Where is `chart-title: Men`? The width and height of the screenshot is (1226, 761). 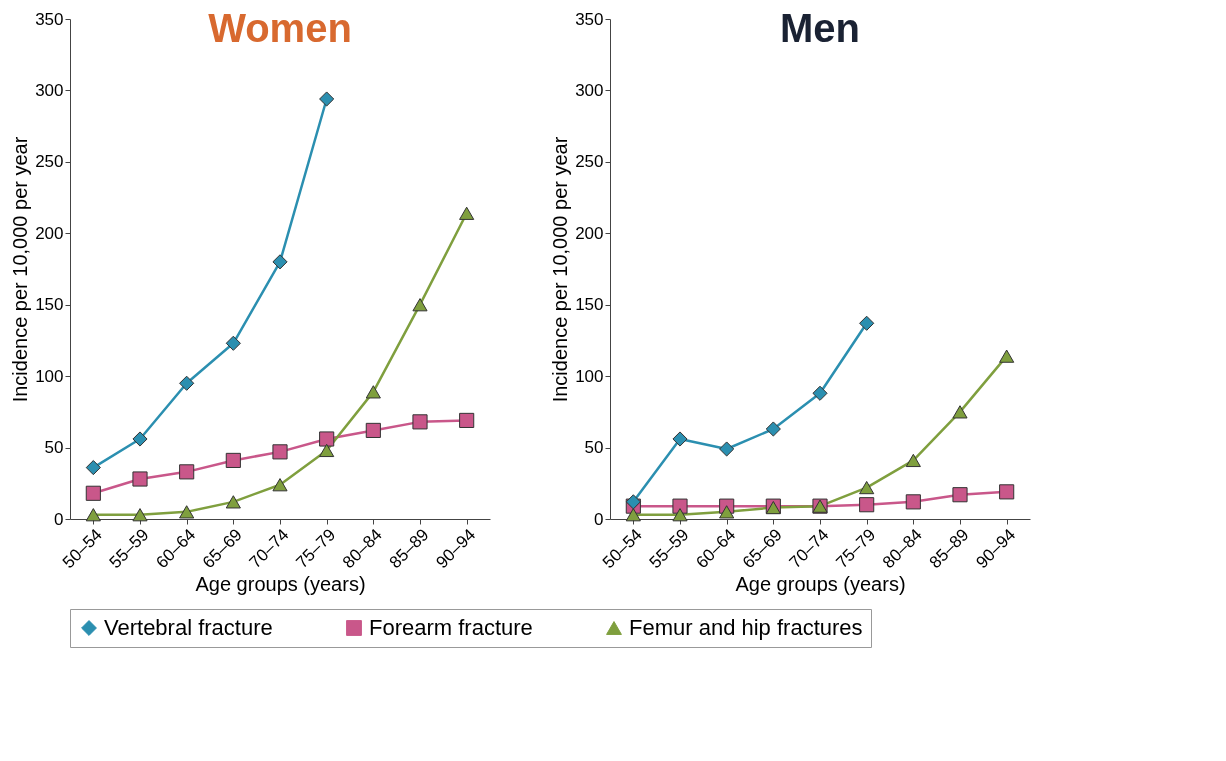 chart-title: Men is located at coordinates (820, 28).